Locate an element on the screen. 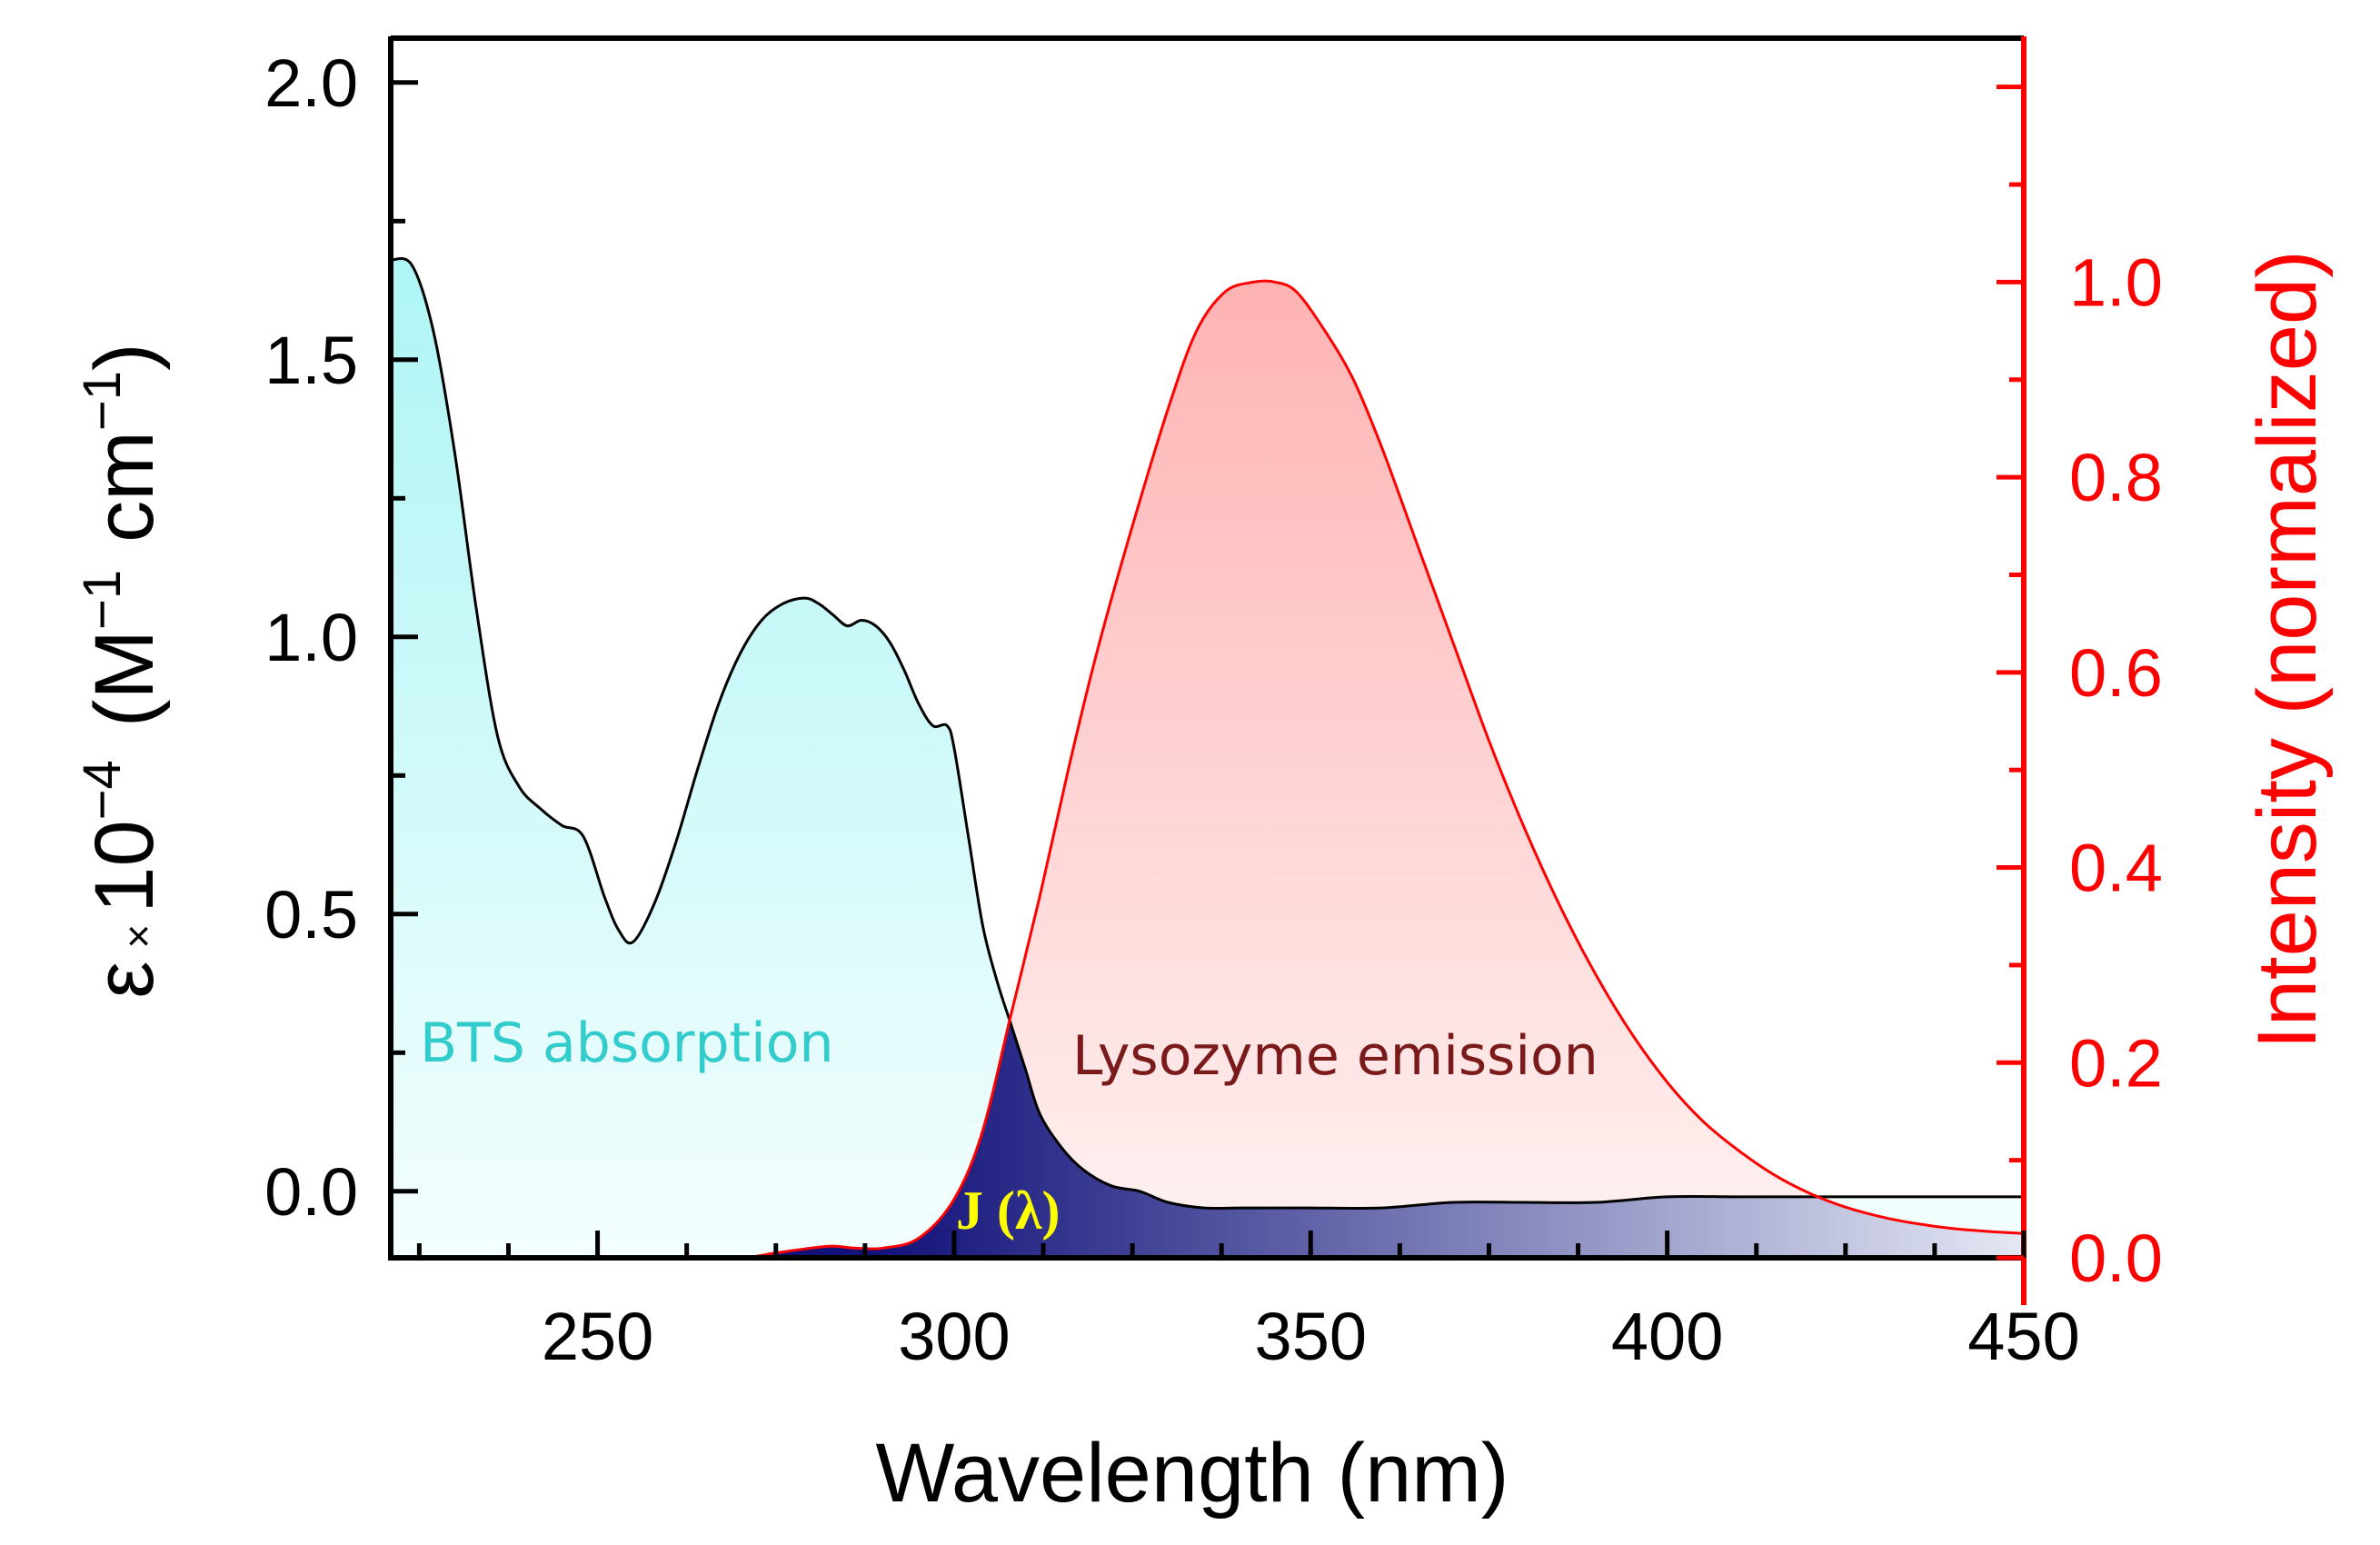 The height and width of the screenshot is (1545, 2380). y-left-tick-label: 1.0 is located at coordinates (311, 637).